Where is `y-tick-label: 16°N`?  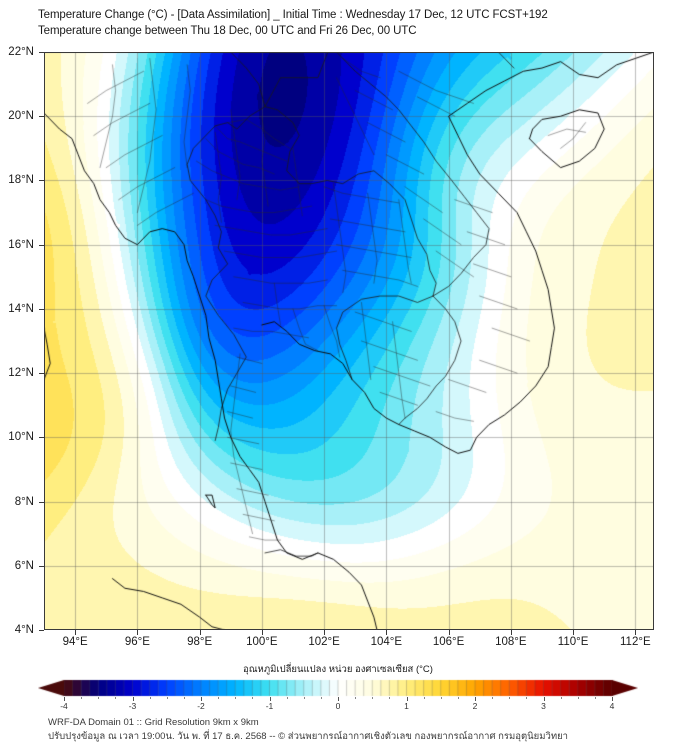
y-tick-label: 16°N is located at coordinates (21, 244).